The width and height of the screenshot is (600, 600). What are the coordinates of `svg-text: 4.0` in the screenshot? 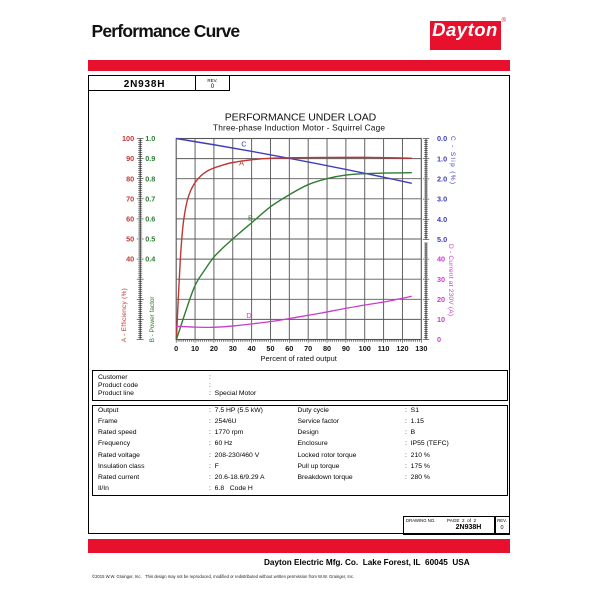 It's located at (442, 219).